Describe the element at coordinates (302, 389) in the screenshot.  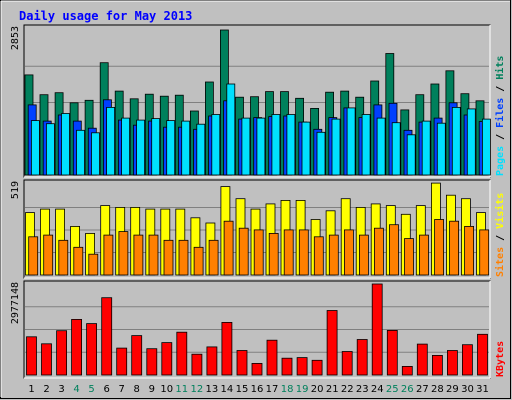
I see `x-tick-label-19: 19` at that location.